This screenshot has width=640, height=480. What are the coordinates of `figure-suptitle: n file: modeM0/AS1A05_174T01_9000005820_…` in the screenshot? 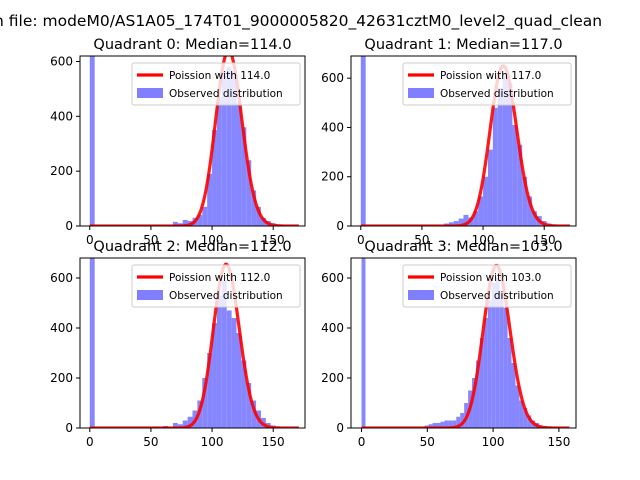 It's located at (301, 21).